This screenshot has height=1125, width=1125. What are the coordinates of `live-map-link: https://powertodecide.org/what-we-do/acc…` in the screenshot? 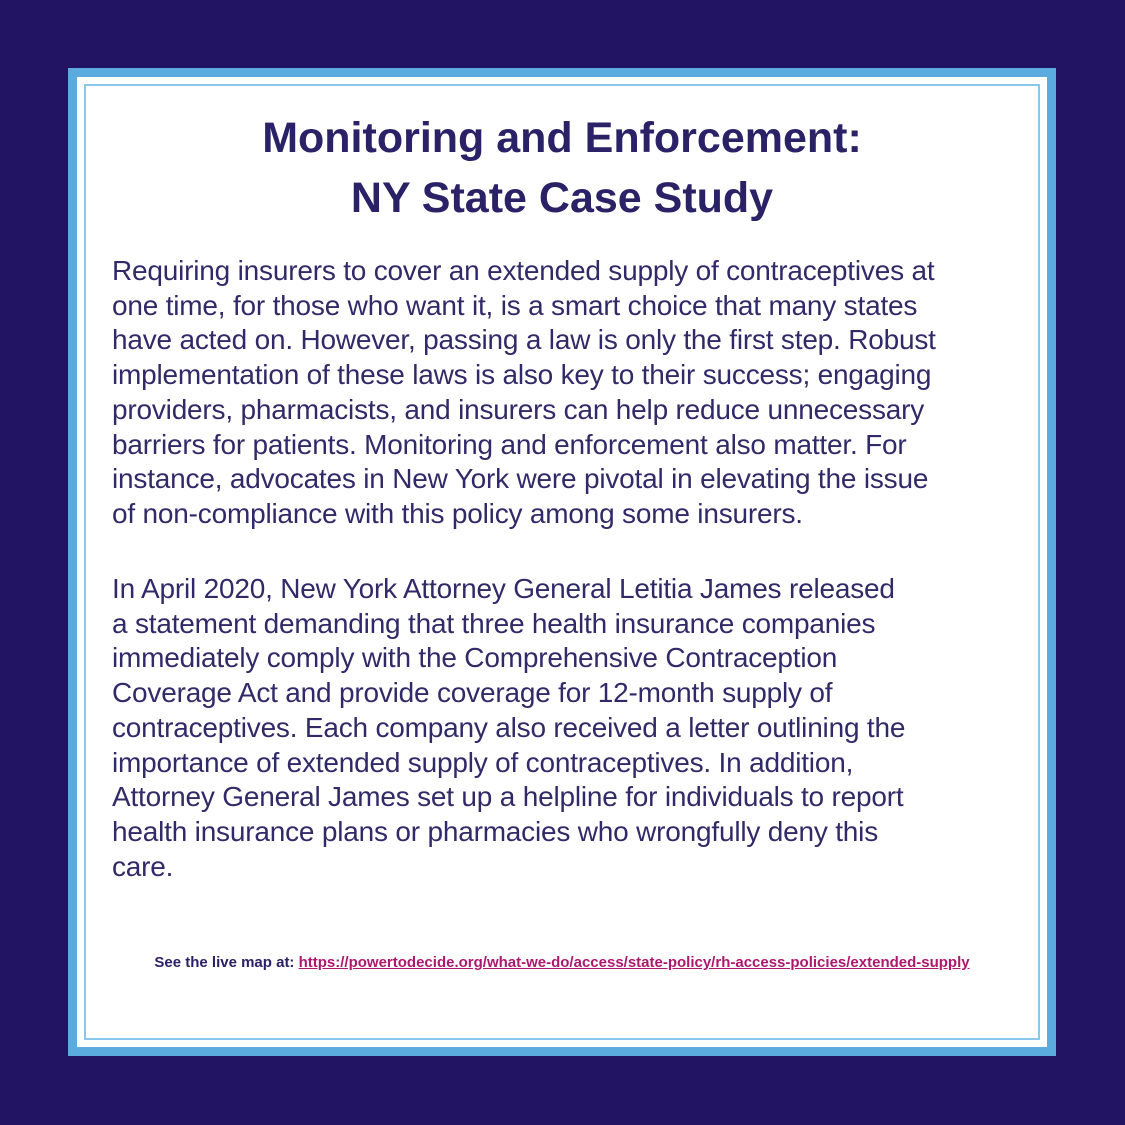 It's located at (634, 962).